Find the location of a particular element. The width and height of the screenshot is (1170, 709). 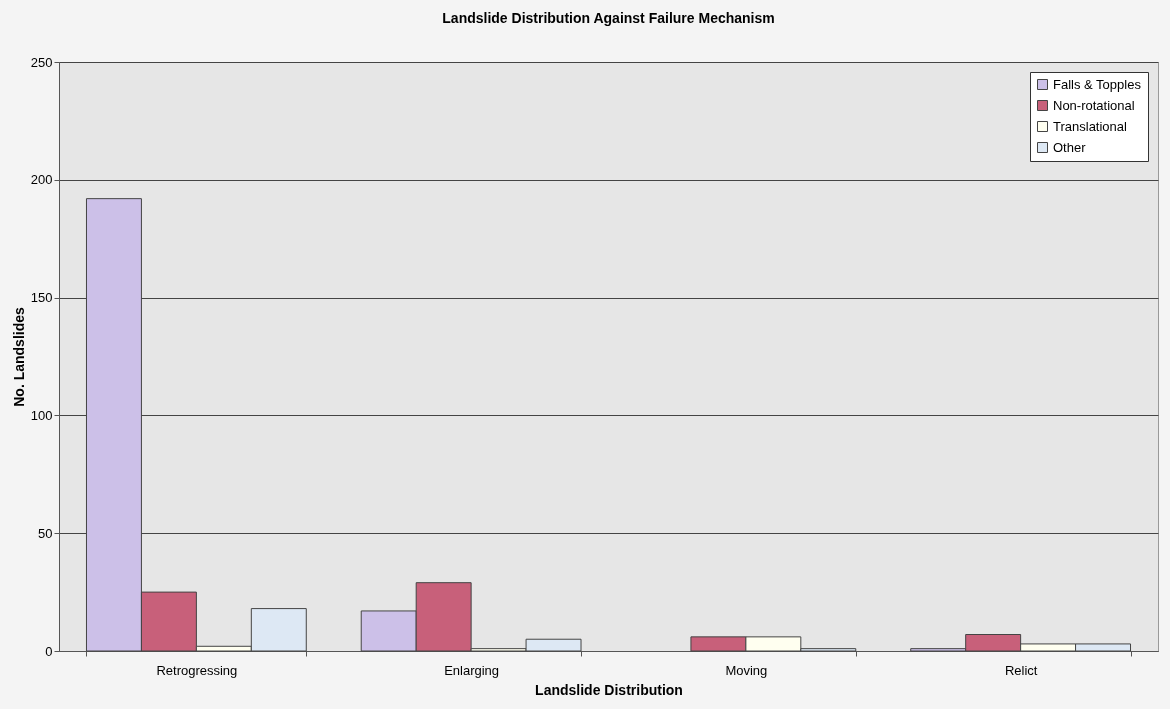

x-tick-label: Relict is located at coordinates (1021, 670).